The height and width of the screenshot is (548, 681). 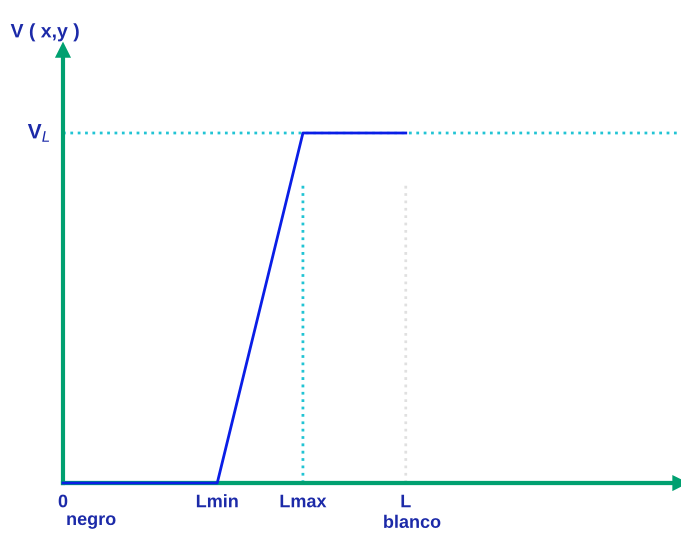 I want to click on y-axis-title: V ( x,y ), so click(x=44, y=32).